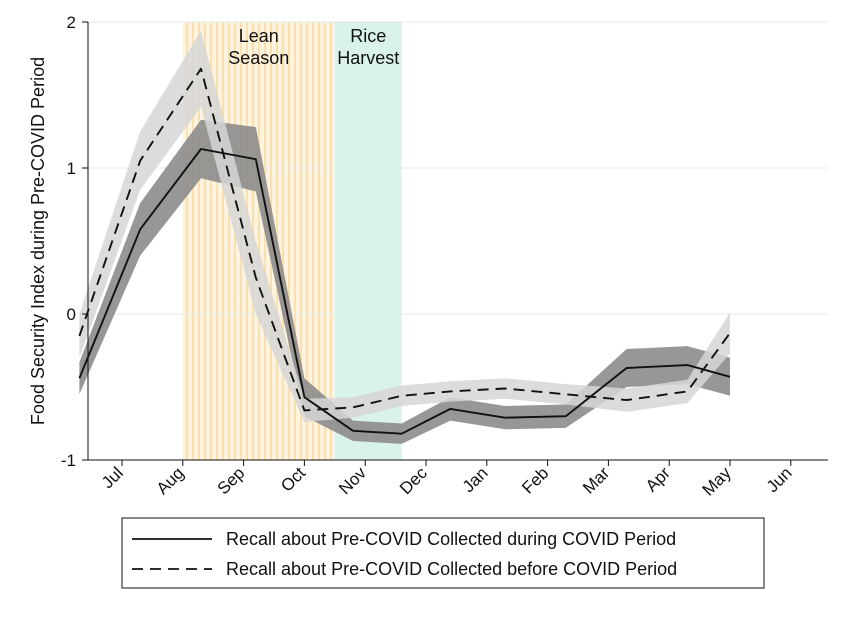 The image size is (850, 618). Describe the element at coordinates (368, 58) in the screenshot. I see `shaded-period-label-1-1: Harvest` at that location.